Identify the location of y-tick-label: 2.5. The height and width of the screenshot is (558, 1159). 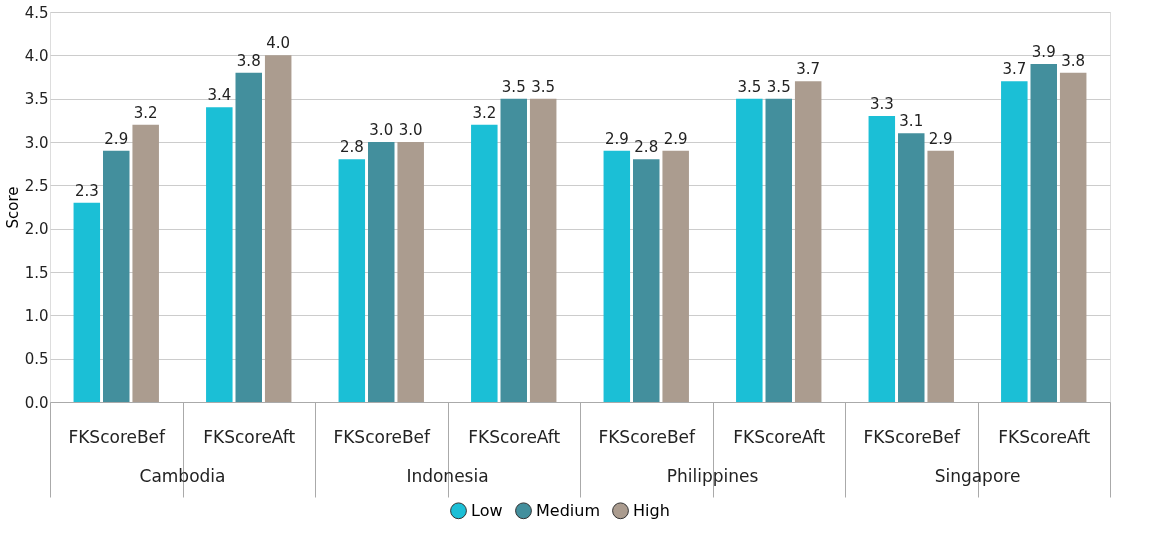
(36, 185).